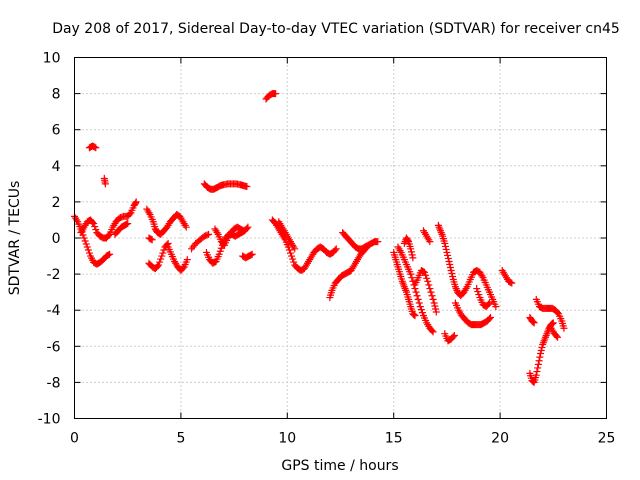 This screenshot has height=480, width=640. Describe the element at coordinates (507, 276) in the screenshot. I see `series-seg-ac` at that location.